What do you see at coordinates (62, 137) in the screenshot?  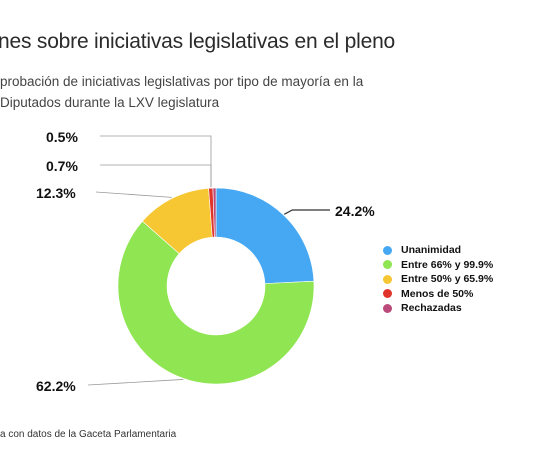 I see `percent-label-4: 0.5%` at bounding box center [62, 137].